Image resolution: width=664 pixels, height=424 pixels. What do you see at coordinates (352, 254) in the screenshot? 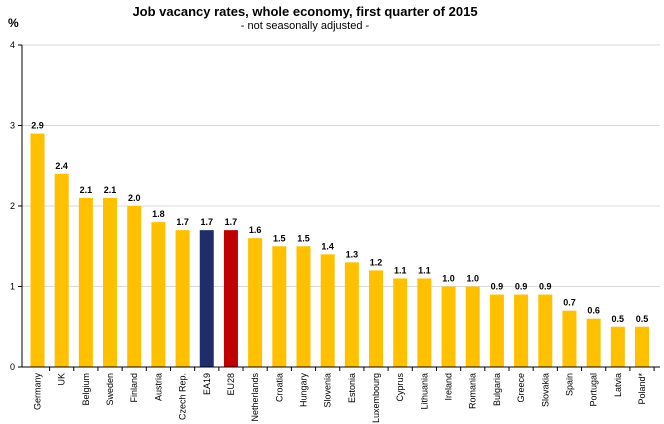
I see `data-label: 1.3` at bounding box center [352, 254].